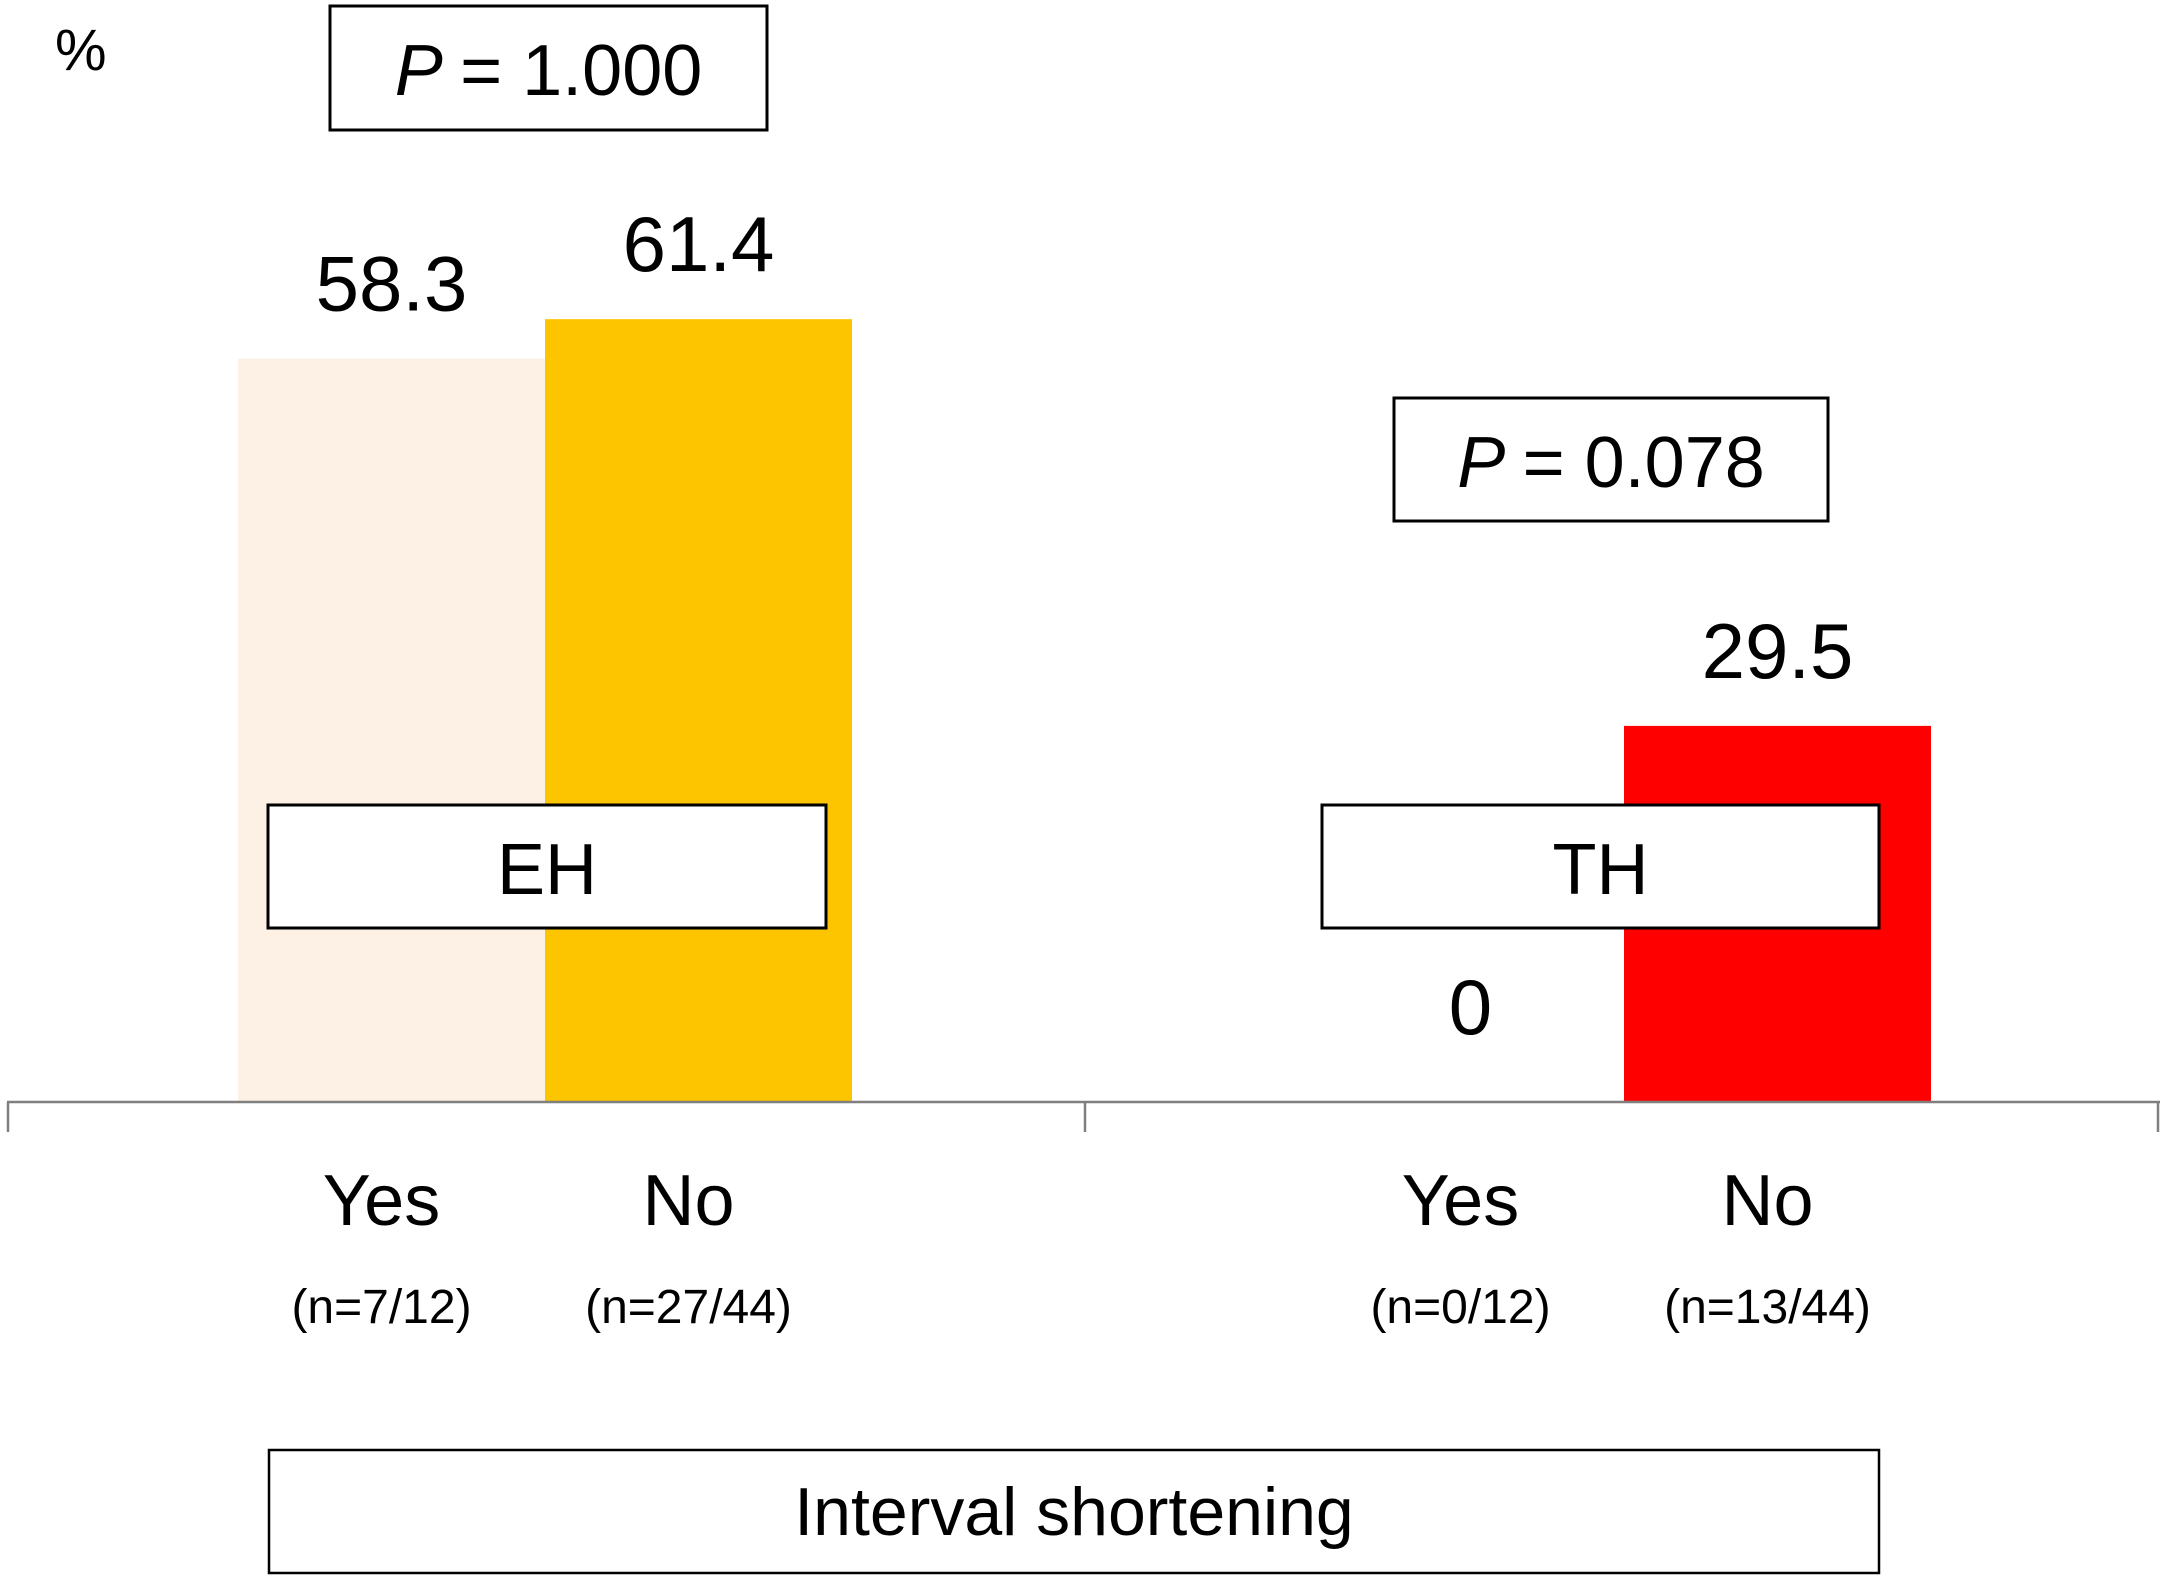 The width and height of the screenshot is (2165, 1575). What do you see at coordinates (547, 870) in the screenshot?
I see `group-label-eh: EH` at bounding box center [547, 870].